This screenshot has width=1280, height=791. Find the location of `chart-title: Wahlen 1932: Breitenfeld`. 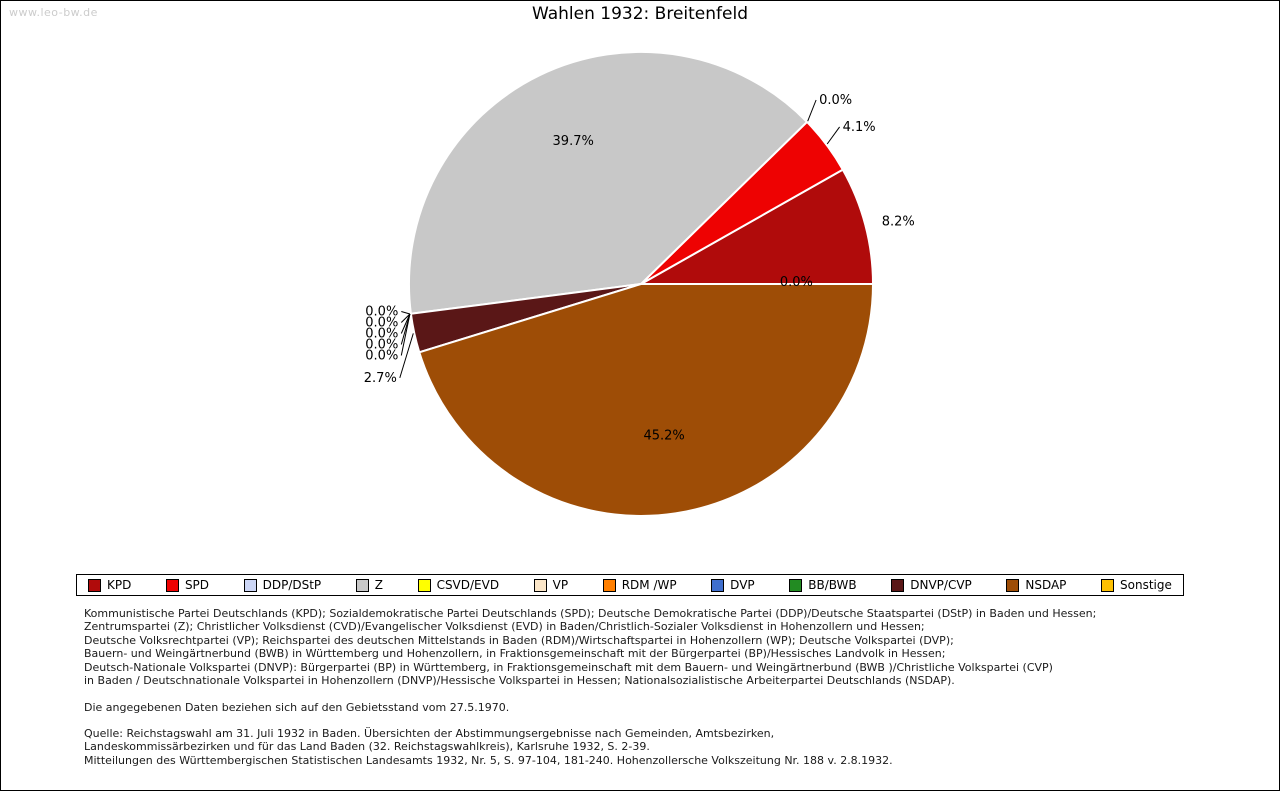

chart-title: Wahlen 1932: Breitenfeld is located at coordinates (640, 14).